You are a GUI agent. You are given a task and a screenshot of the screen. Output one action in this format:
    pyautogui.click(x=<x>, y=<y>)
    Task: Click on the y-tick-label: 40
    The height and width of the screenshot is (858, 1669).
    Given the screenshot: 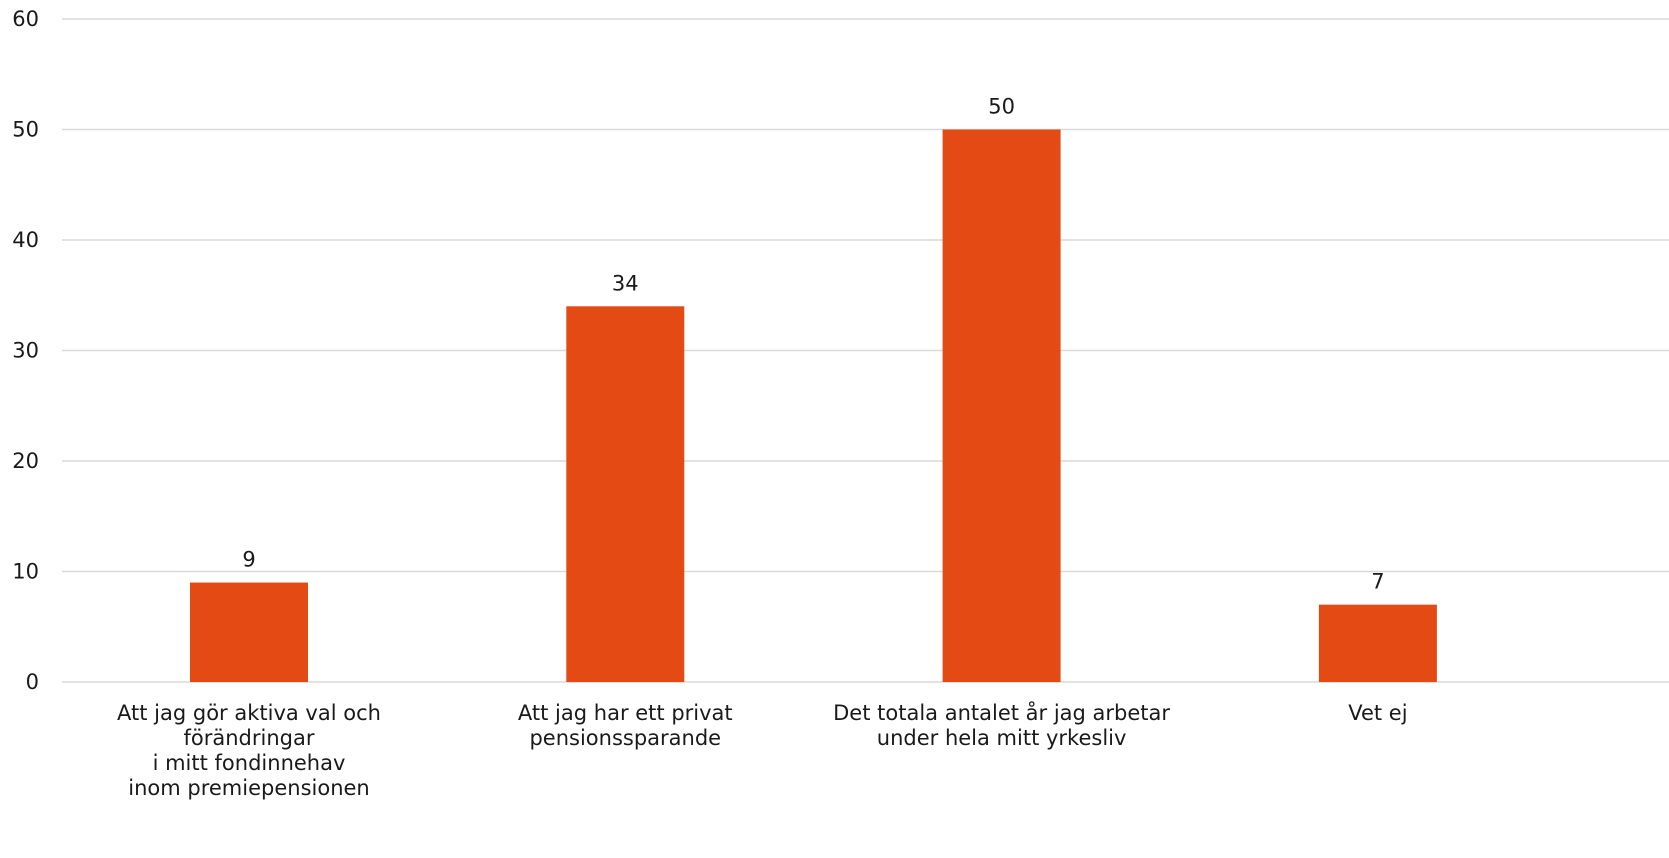 What is the action you would take?
    pyautogui.click(x=25, y=240)
    